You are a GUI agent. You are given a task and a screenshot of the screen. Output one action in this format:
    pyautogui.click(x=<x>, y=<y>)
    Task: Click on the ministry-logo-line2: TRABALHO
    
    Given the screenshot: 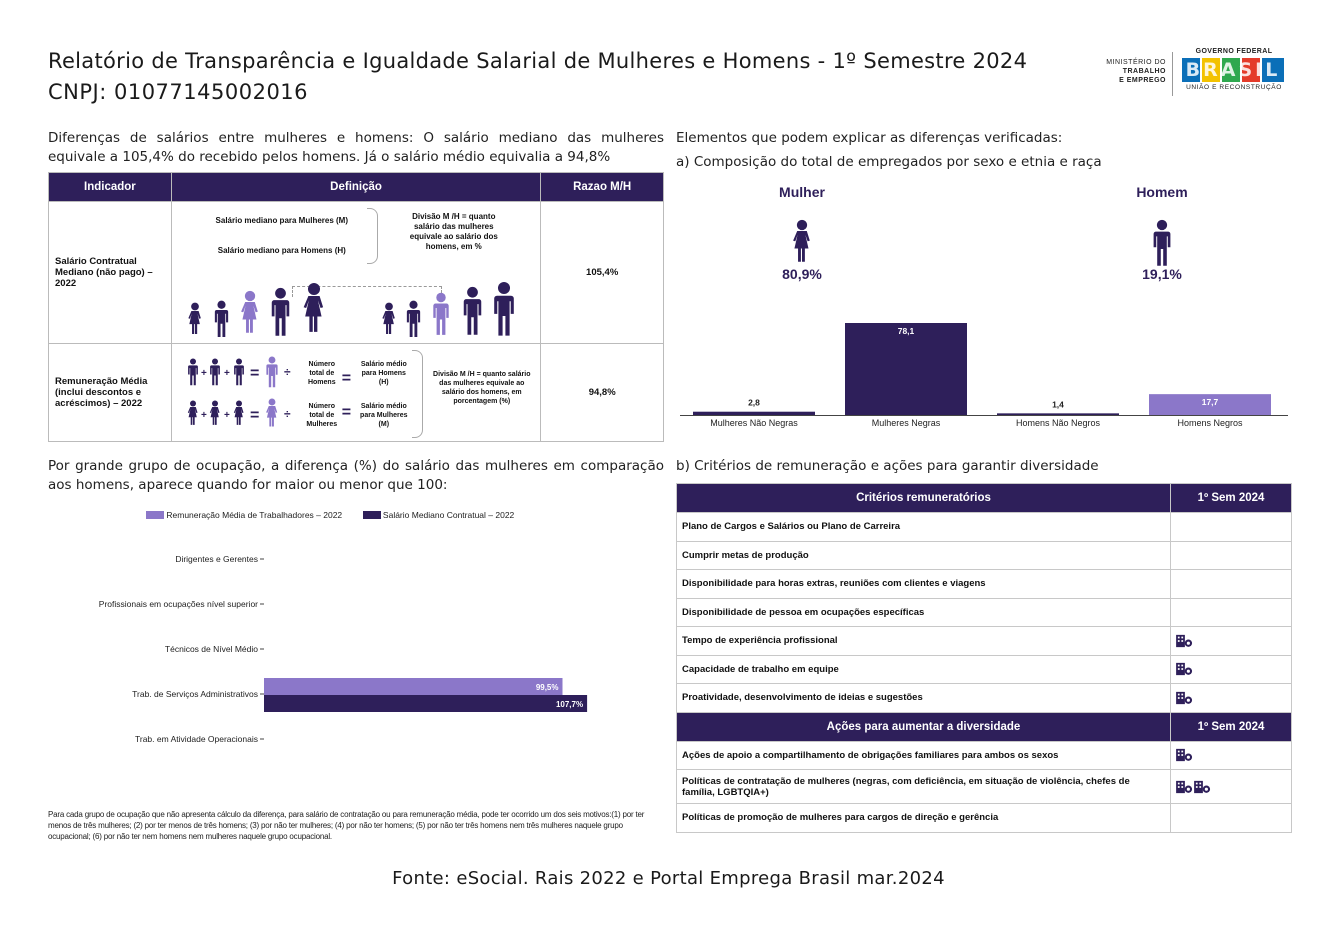 What is the action you would take?
    pyautogui.click(x=1144, y=71)
    